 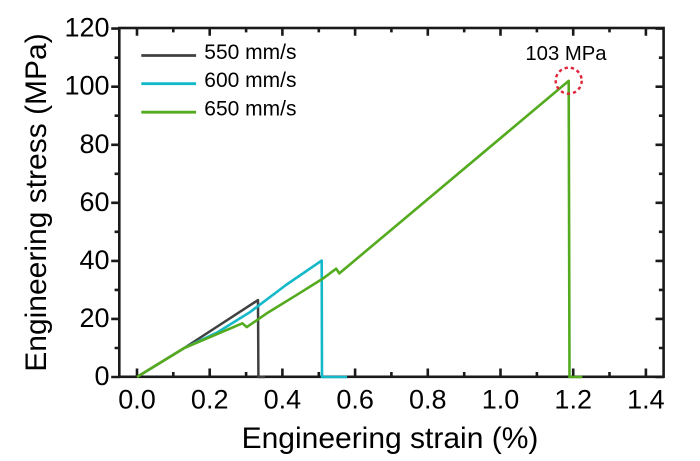 What do you see at coordinates (250, 80) in the screenshot?
I see `svg-text: 600 mm/s` at bounding box center [250, 80].